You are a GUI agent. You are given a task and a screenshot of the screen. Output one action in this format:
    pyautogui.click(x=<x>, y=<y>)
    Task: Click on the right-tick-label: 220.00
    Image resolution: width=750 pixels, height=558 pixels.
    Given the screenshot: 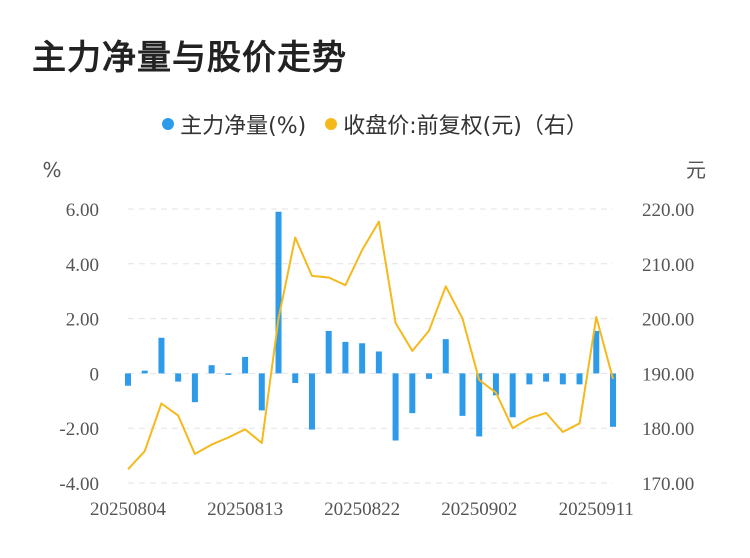 What is the action you would take?
    pyautogui.click(x=668, y=210)
    